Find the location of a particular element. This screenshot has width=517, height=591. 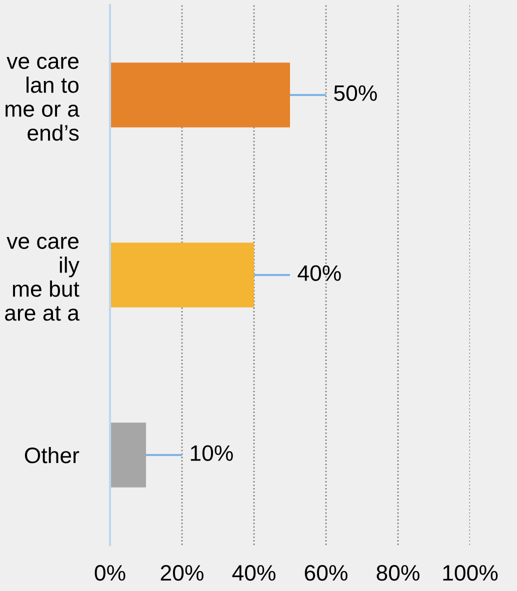

x-tick-label: 100% is located at coordinates (470, 573).